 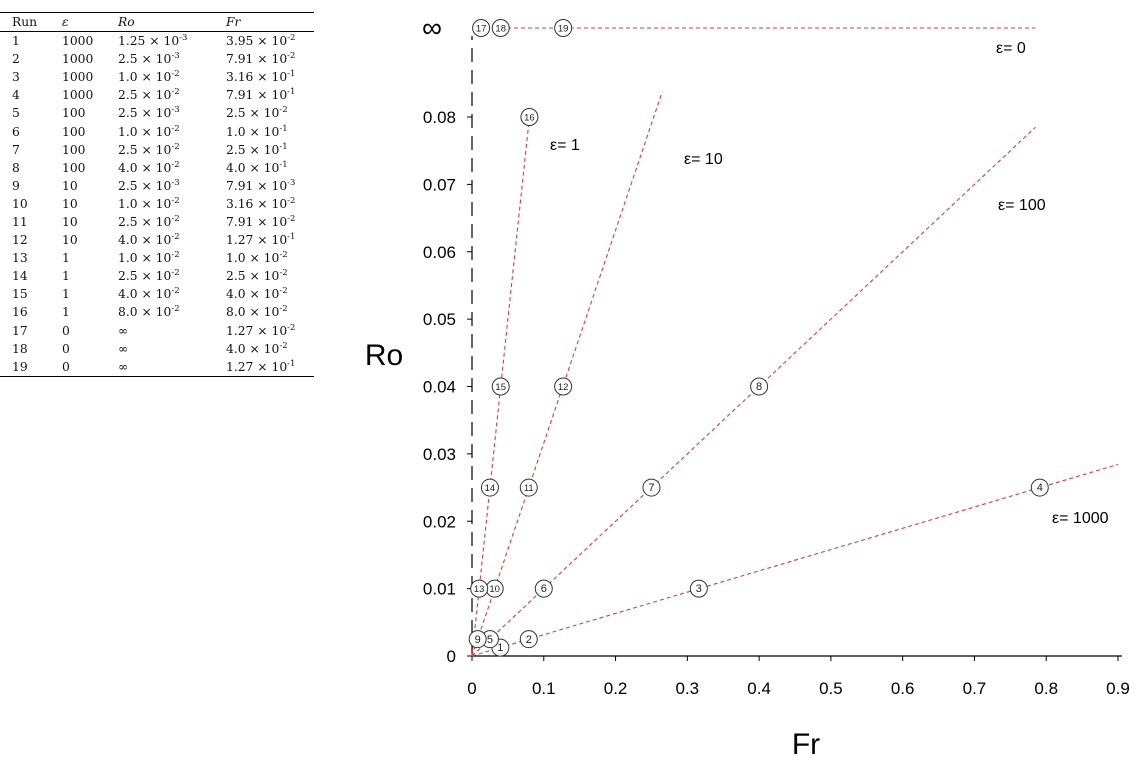 What do you see at coordinates (16, 95) in the screenshot?
I see `cell-run: 4` at bounding box center [16, 95].